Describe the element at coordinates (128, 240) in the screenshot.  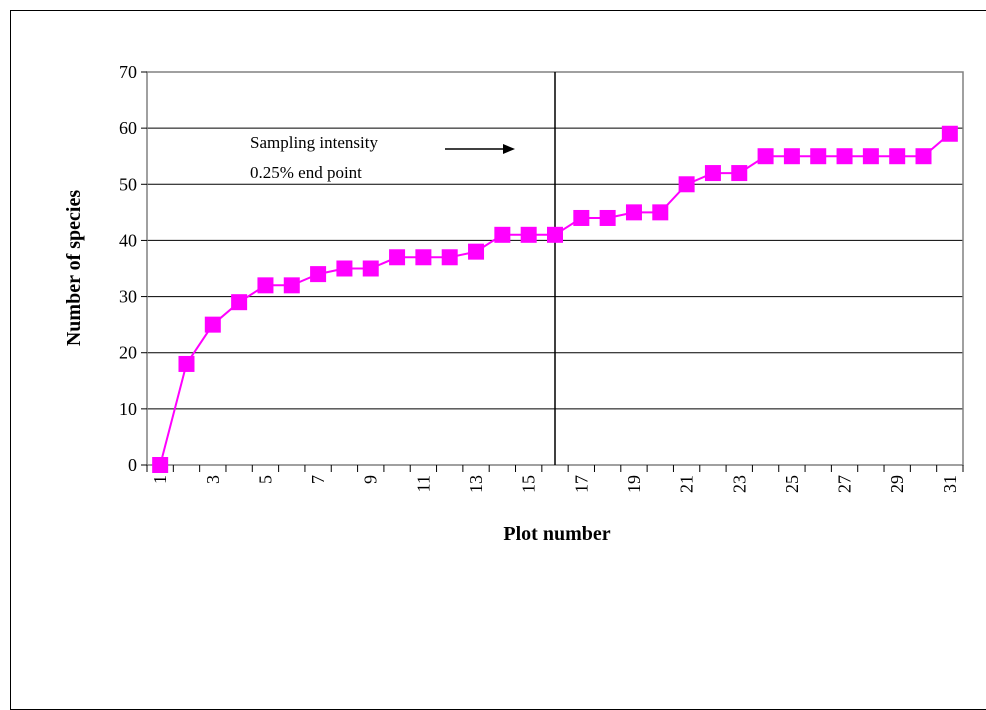
I see `y-tick-label: 40` at that location.